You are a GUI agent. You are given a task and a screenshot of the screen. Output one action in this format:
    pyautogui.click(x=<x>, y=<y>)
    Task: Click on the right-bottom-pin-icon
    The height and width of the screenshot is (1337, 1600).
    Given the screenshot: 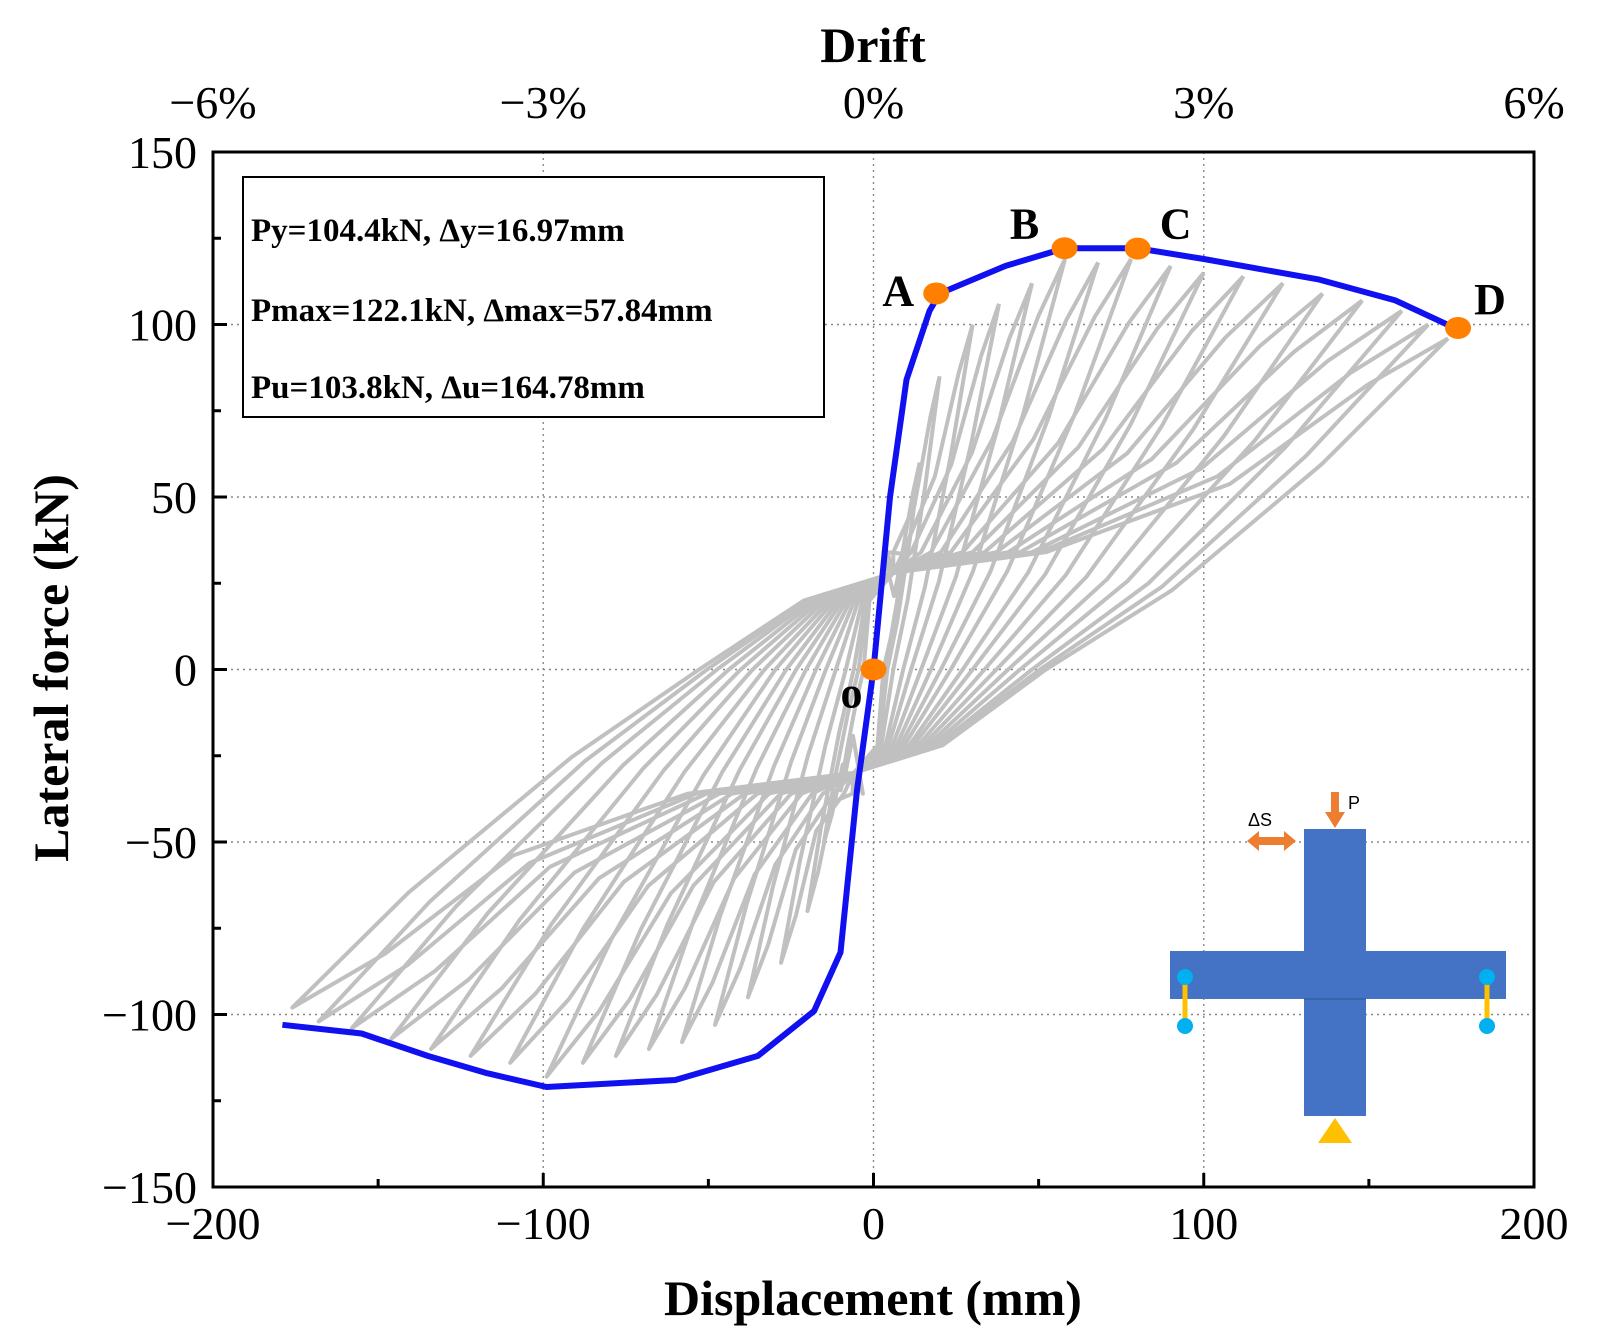 What is the action you would take?
    pyautogui.click(x=1487, y=1026)
    